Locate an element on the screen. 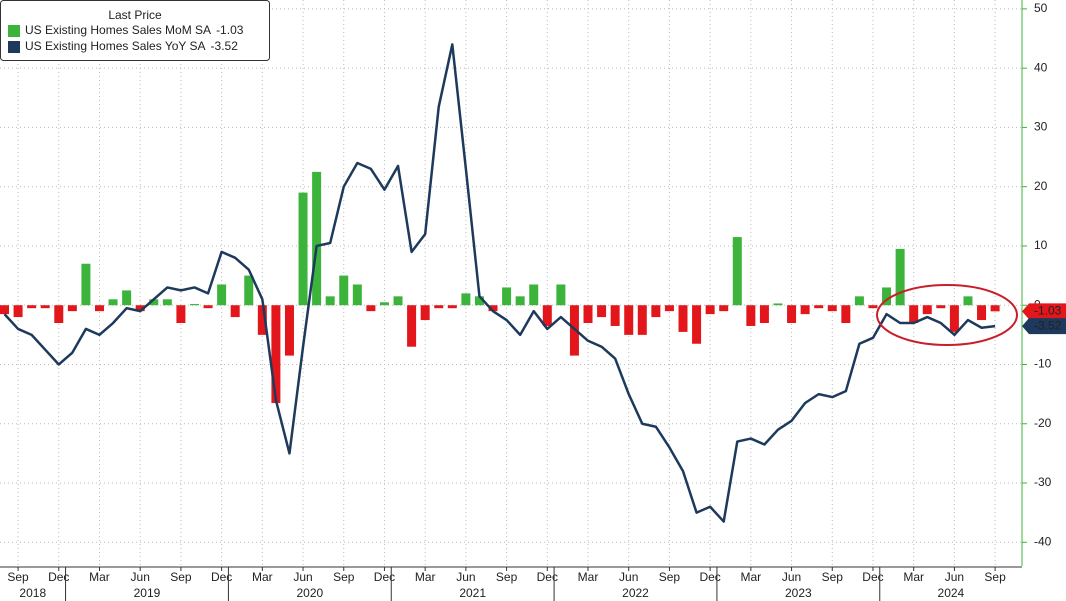  legend-box is located at coordinates (135, 30).